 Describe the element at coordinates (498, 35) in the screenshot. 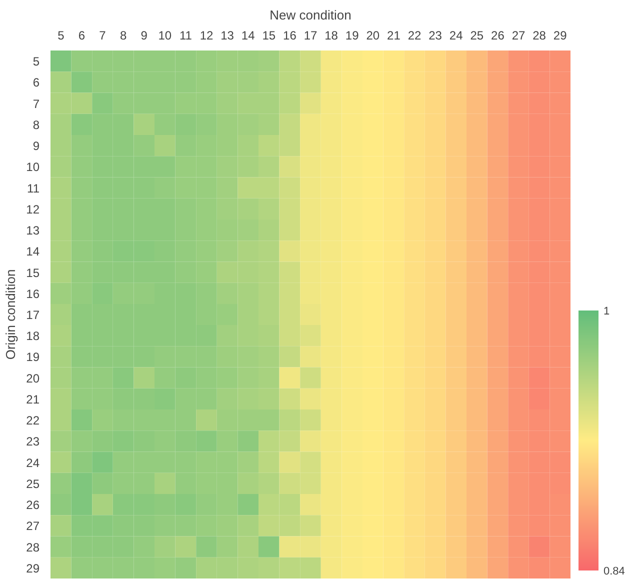

I see `x-tick-label: 26` at that location.